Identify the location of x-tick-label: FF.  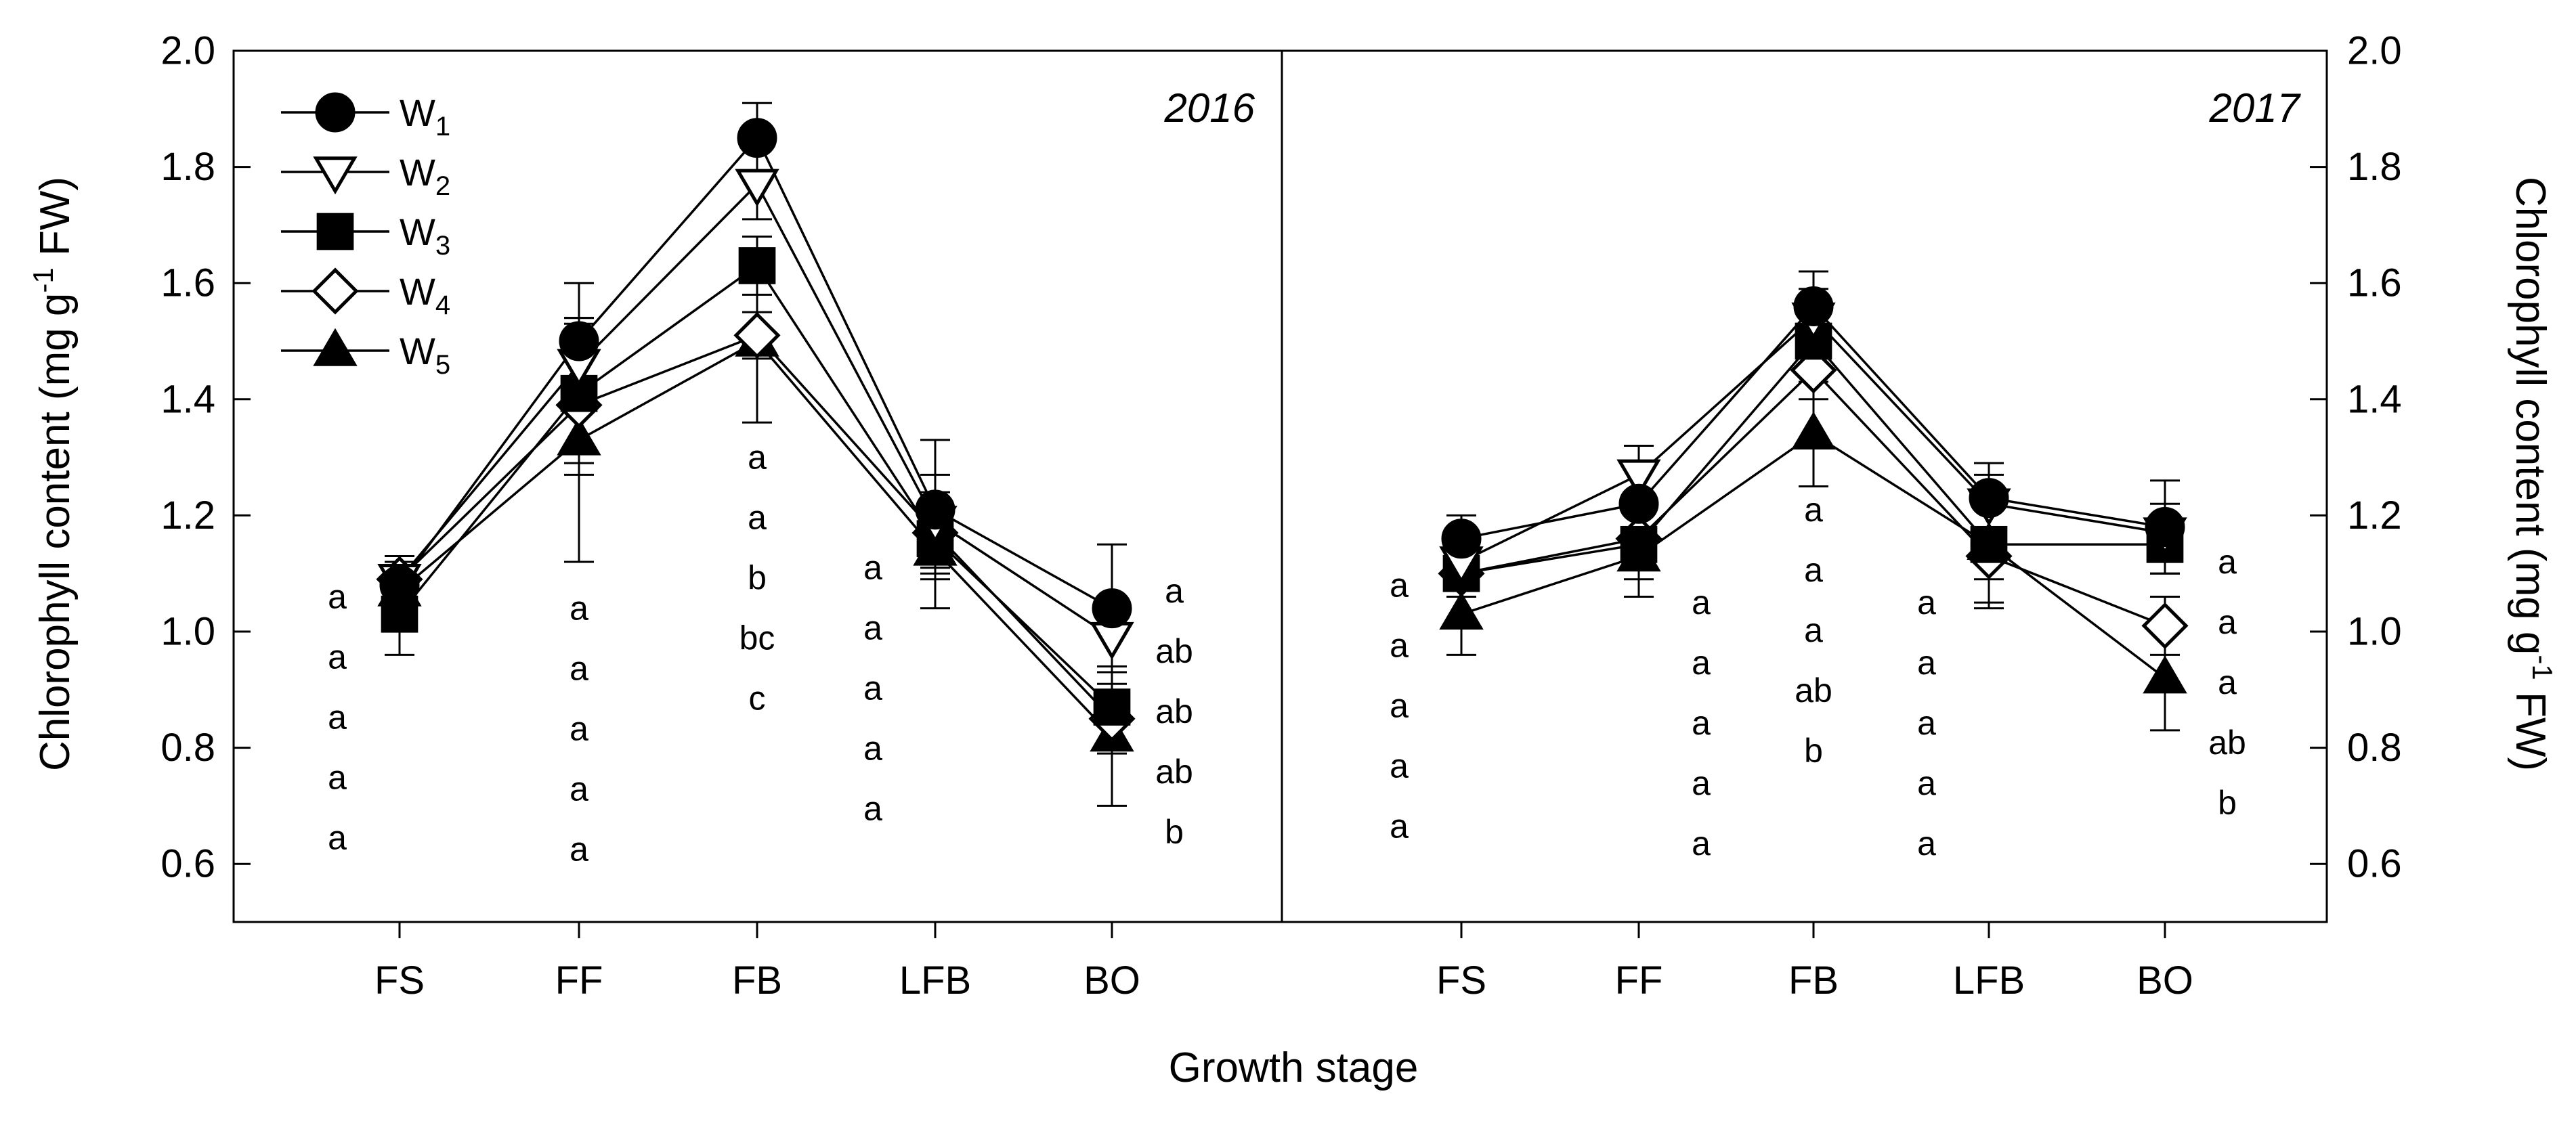
(1639, 981).